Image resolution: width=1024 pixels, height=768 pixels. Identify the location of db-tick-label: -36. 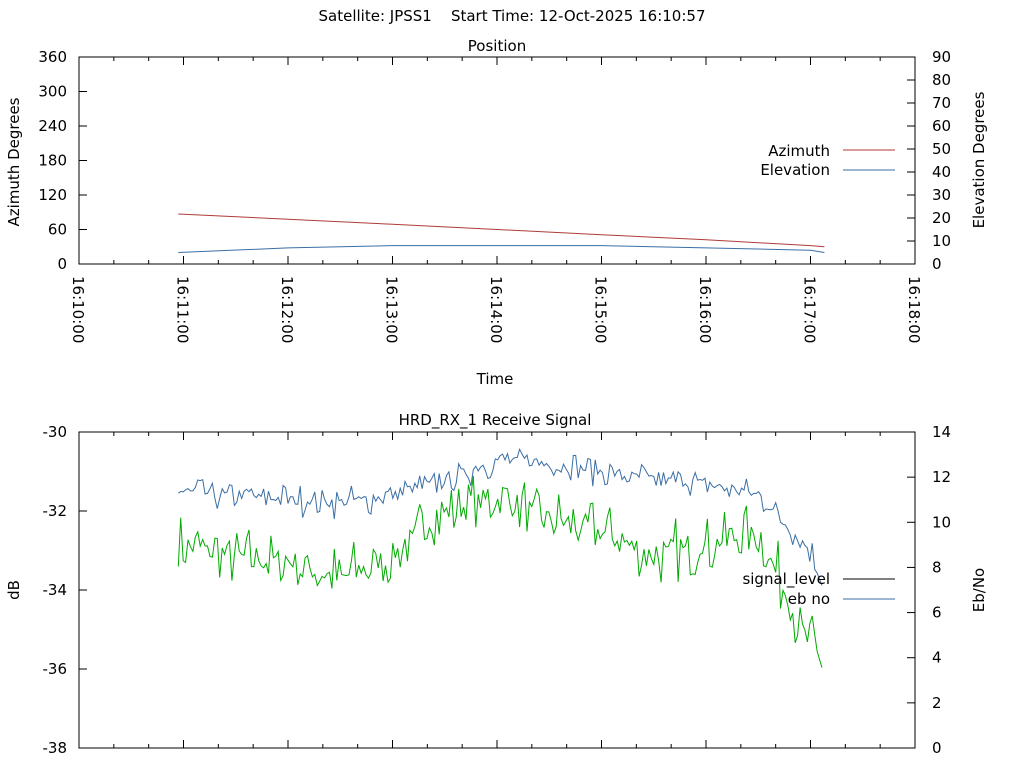
(55, 669).